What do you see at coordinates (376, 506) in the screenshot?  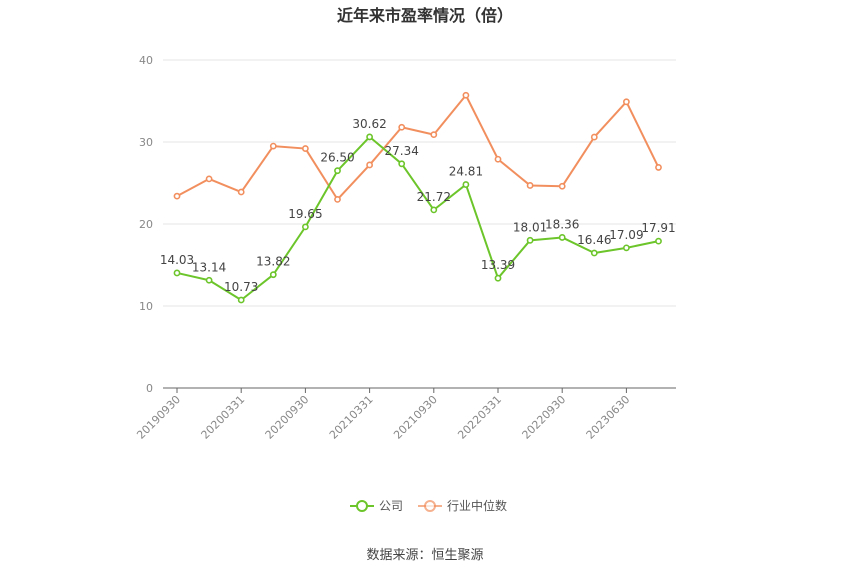 I see `legend-item-0: 公司` at bounding box center [376, 506].